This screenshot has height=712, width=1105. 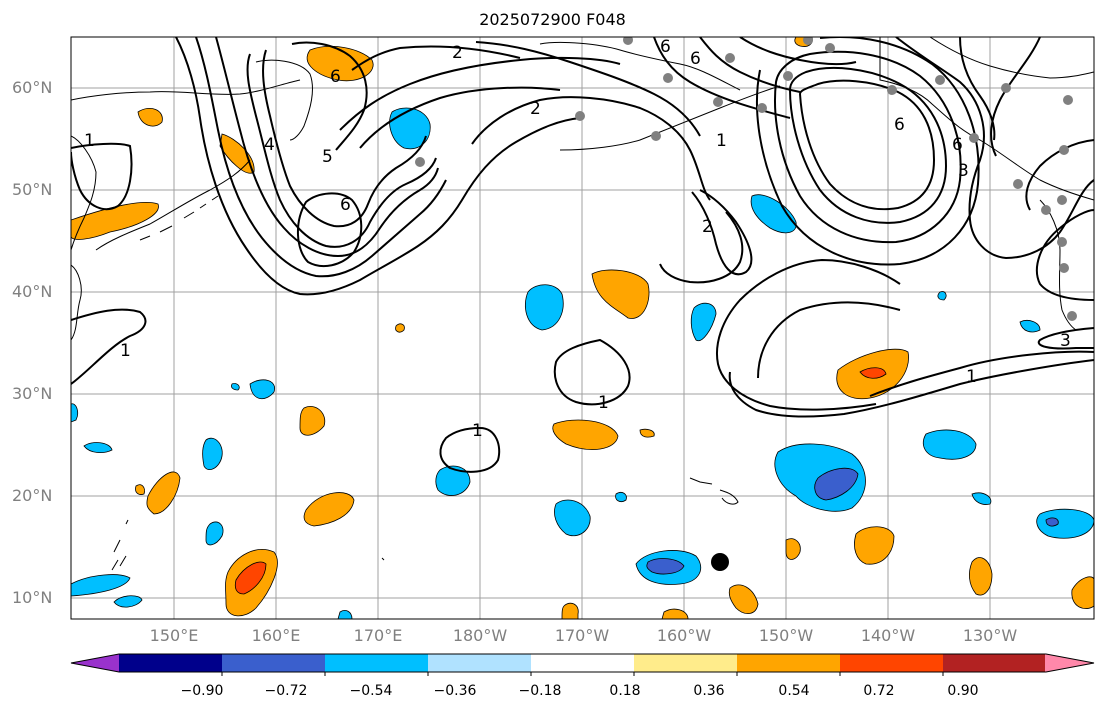 I want to click on location-marker, so click(x=720, y=562).